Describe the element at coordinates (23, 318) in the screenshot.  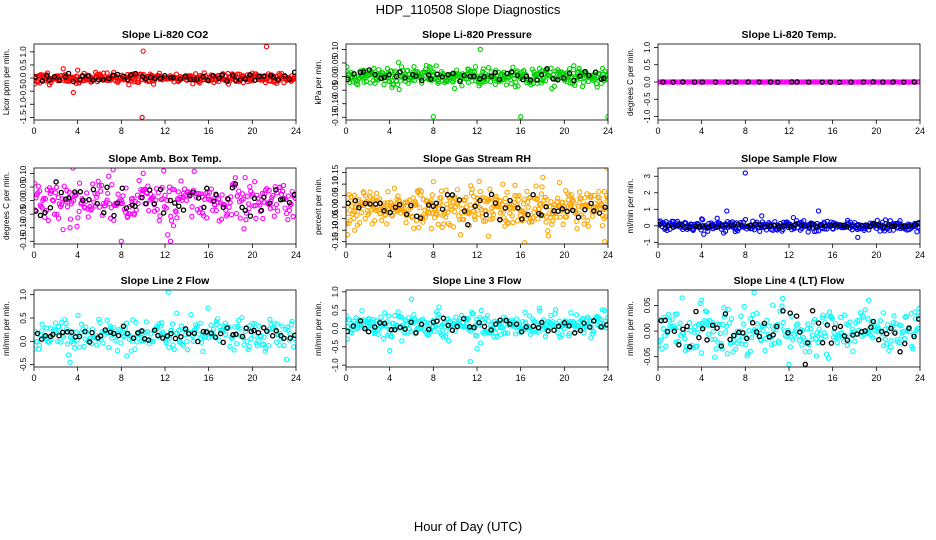
I see `y-tick-label: 0.5` at that location.